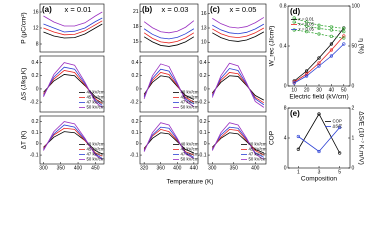 The height and width of the screenshot is (240, 378). Describe the element at coordinates (203, 133) in the screenshot. I see `y-tick-label: 0.1` at that location.